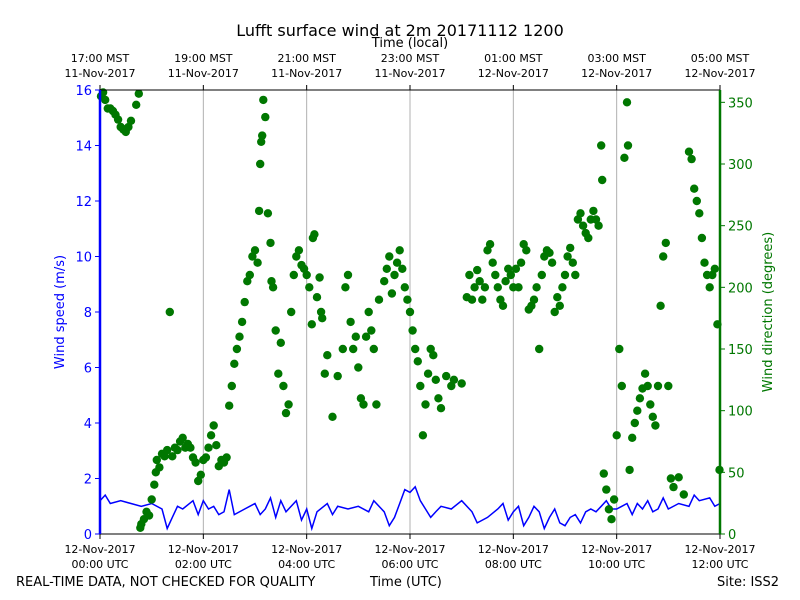  What do you see at coordinates (410, 58) in the screenshot?
I see `top-tick-time: 23:00 MST` at bounding box center [410, 58].